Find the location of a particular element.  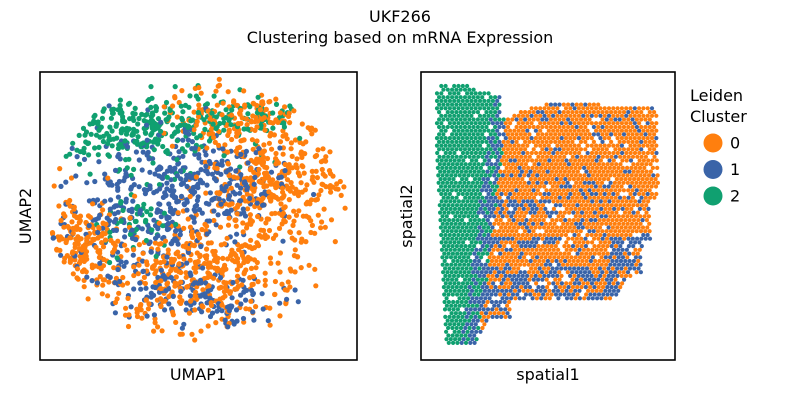

legend: Leiden Cluster 012 is located at coordinates (718, 146).